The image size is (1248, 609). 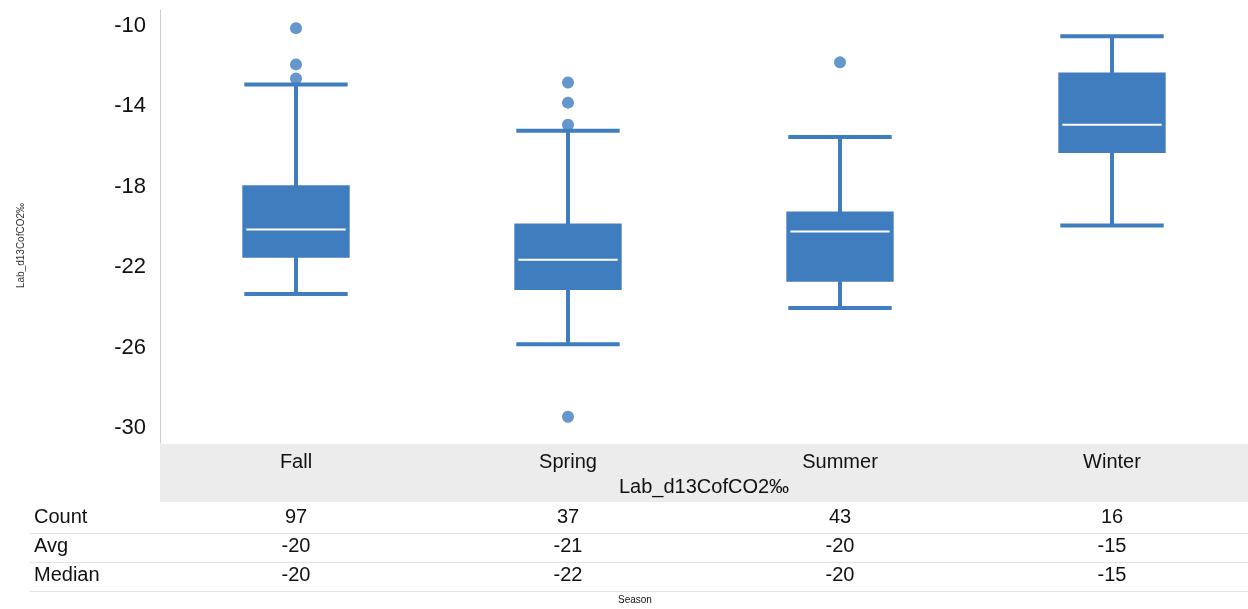 What do you see at coordinates (840, 461) in the screenshot?
I see `x-tick-label: Summer` at bounding box center [840, 461].